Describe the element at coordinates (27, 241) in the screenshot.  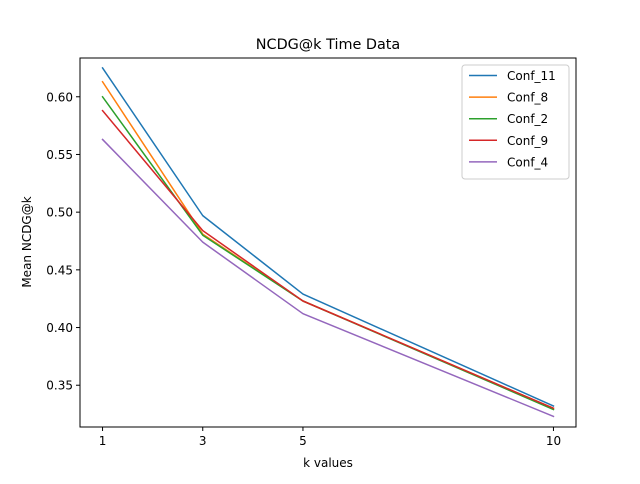
I see `y-axis-label: Mean NCDG@k` at that location.